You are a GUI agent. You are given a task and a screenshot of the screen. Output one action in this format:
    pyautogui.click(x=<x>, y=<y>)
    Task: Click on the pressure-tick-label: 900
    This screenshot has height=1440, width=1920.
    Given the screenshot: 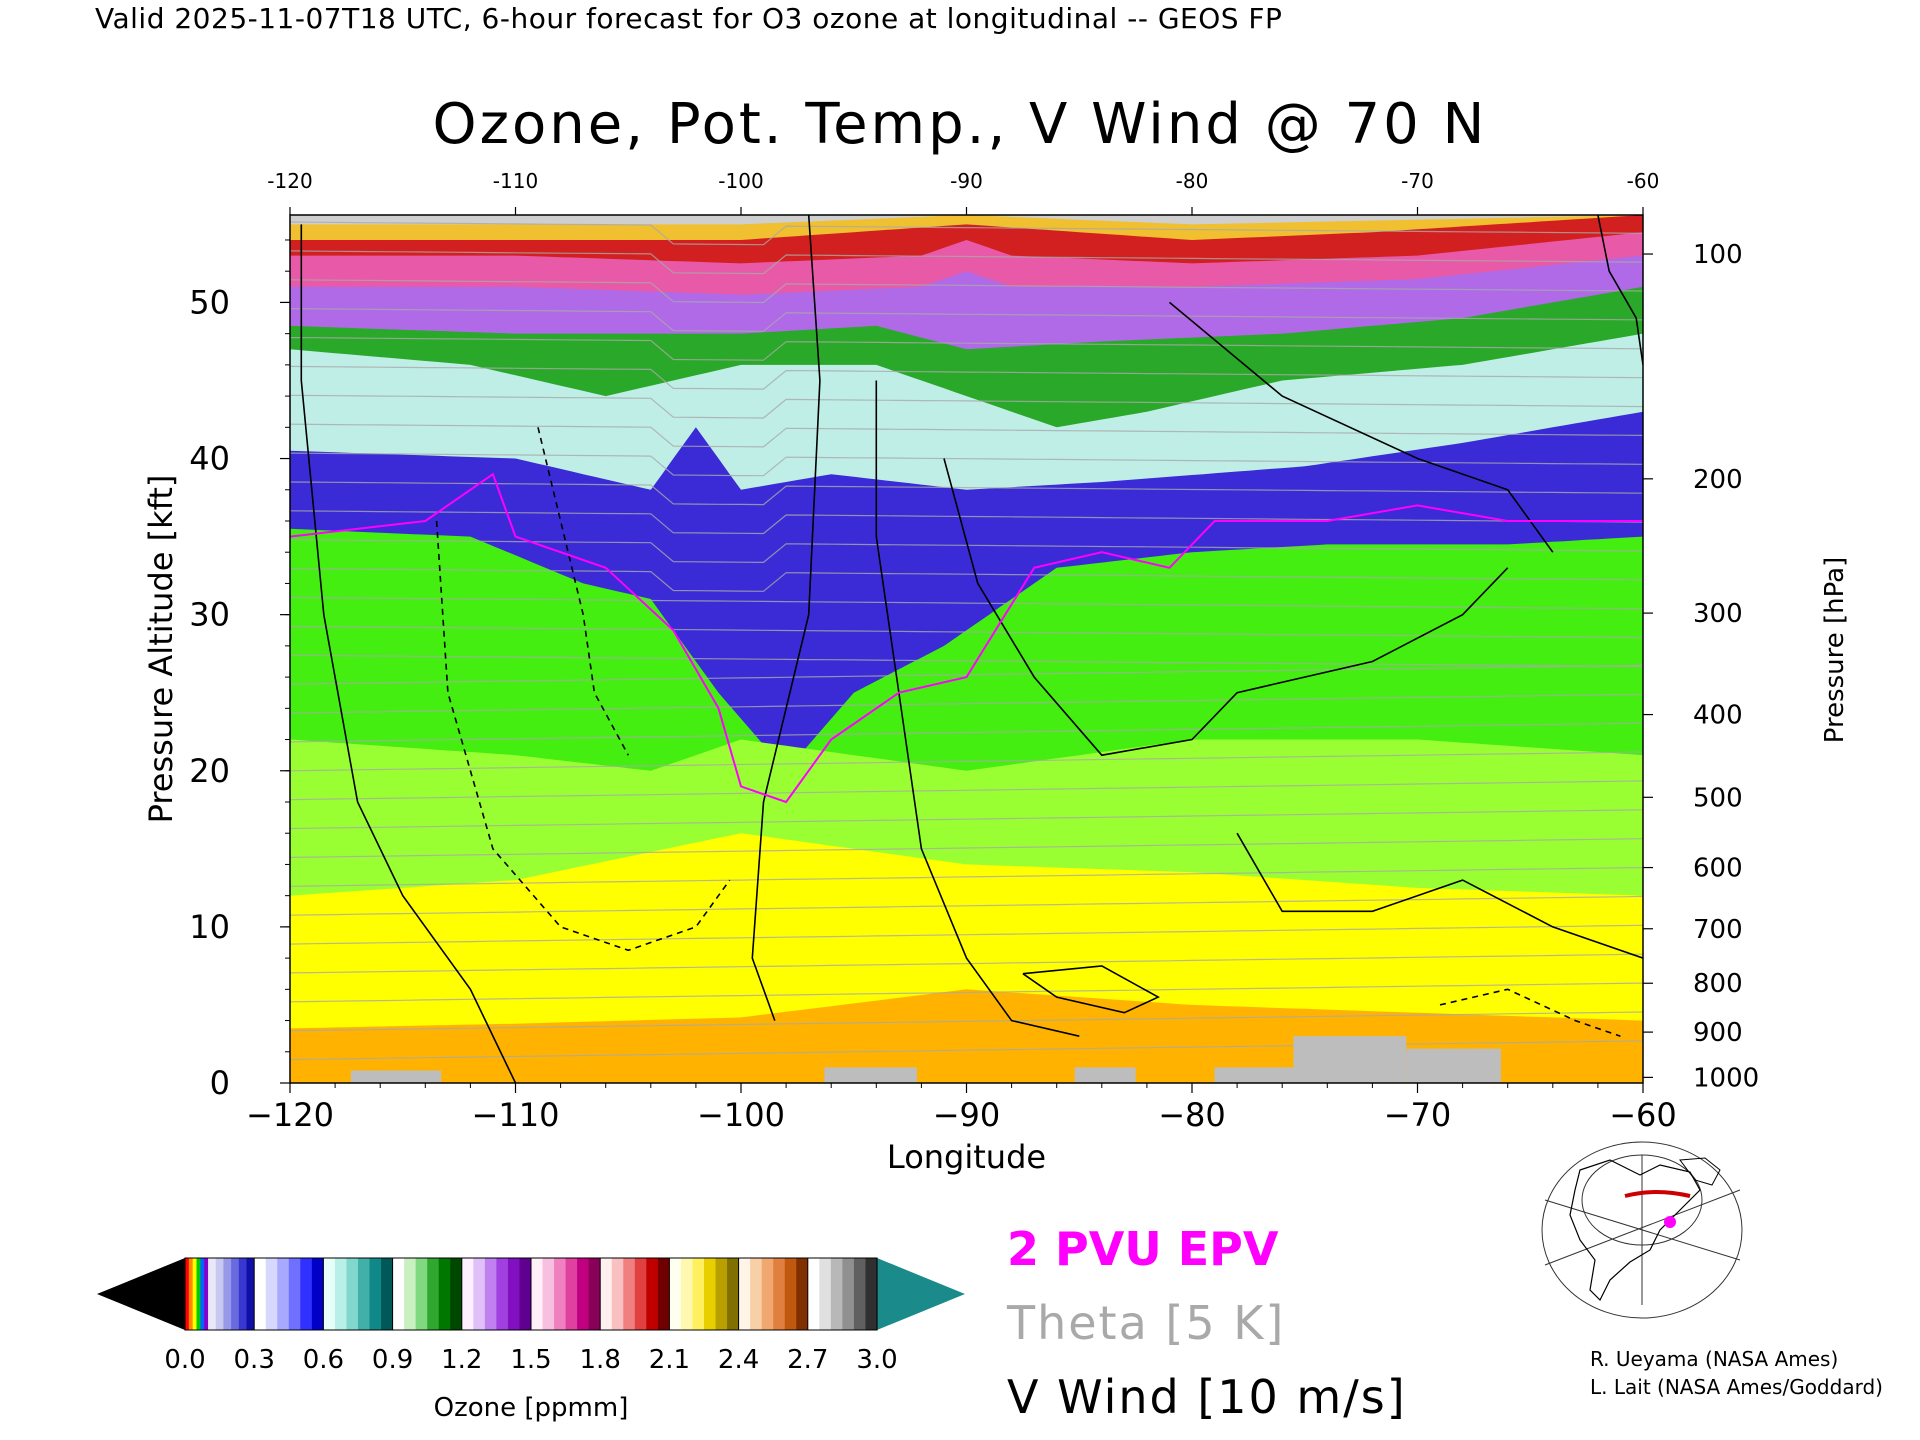 What is the action you would take?
    pyautogui.click(x=1718, y=1033)
    